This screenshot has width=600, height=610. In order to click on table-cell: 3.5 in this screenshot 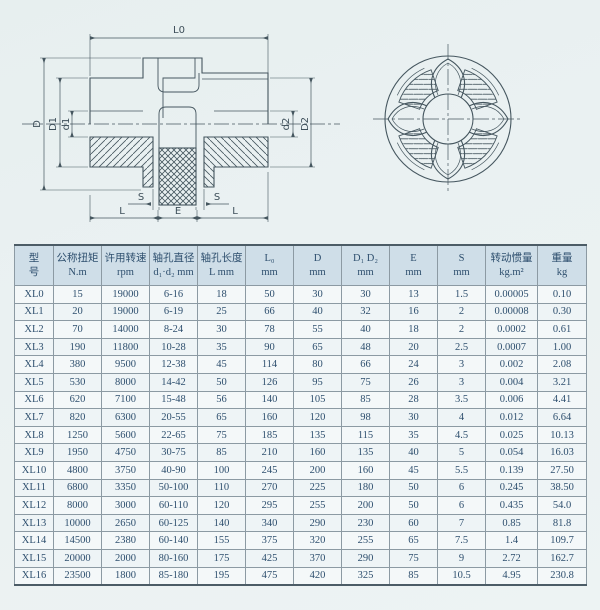, I will do `click(461, 400)`.